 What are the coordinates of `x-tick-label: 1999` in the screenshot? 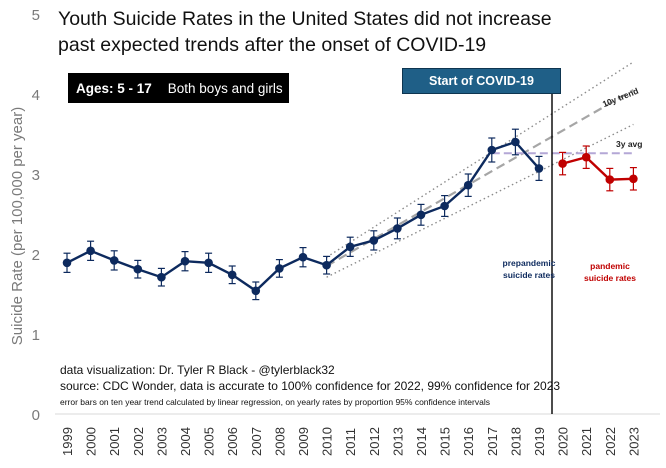 It's located at (67, 441).